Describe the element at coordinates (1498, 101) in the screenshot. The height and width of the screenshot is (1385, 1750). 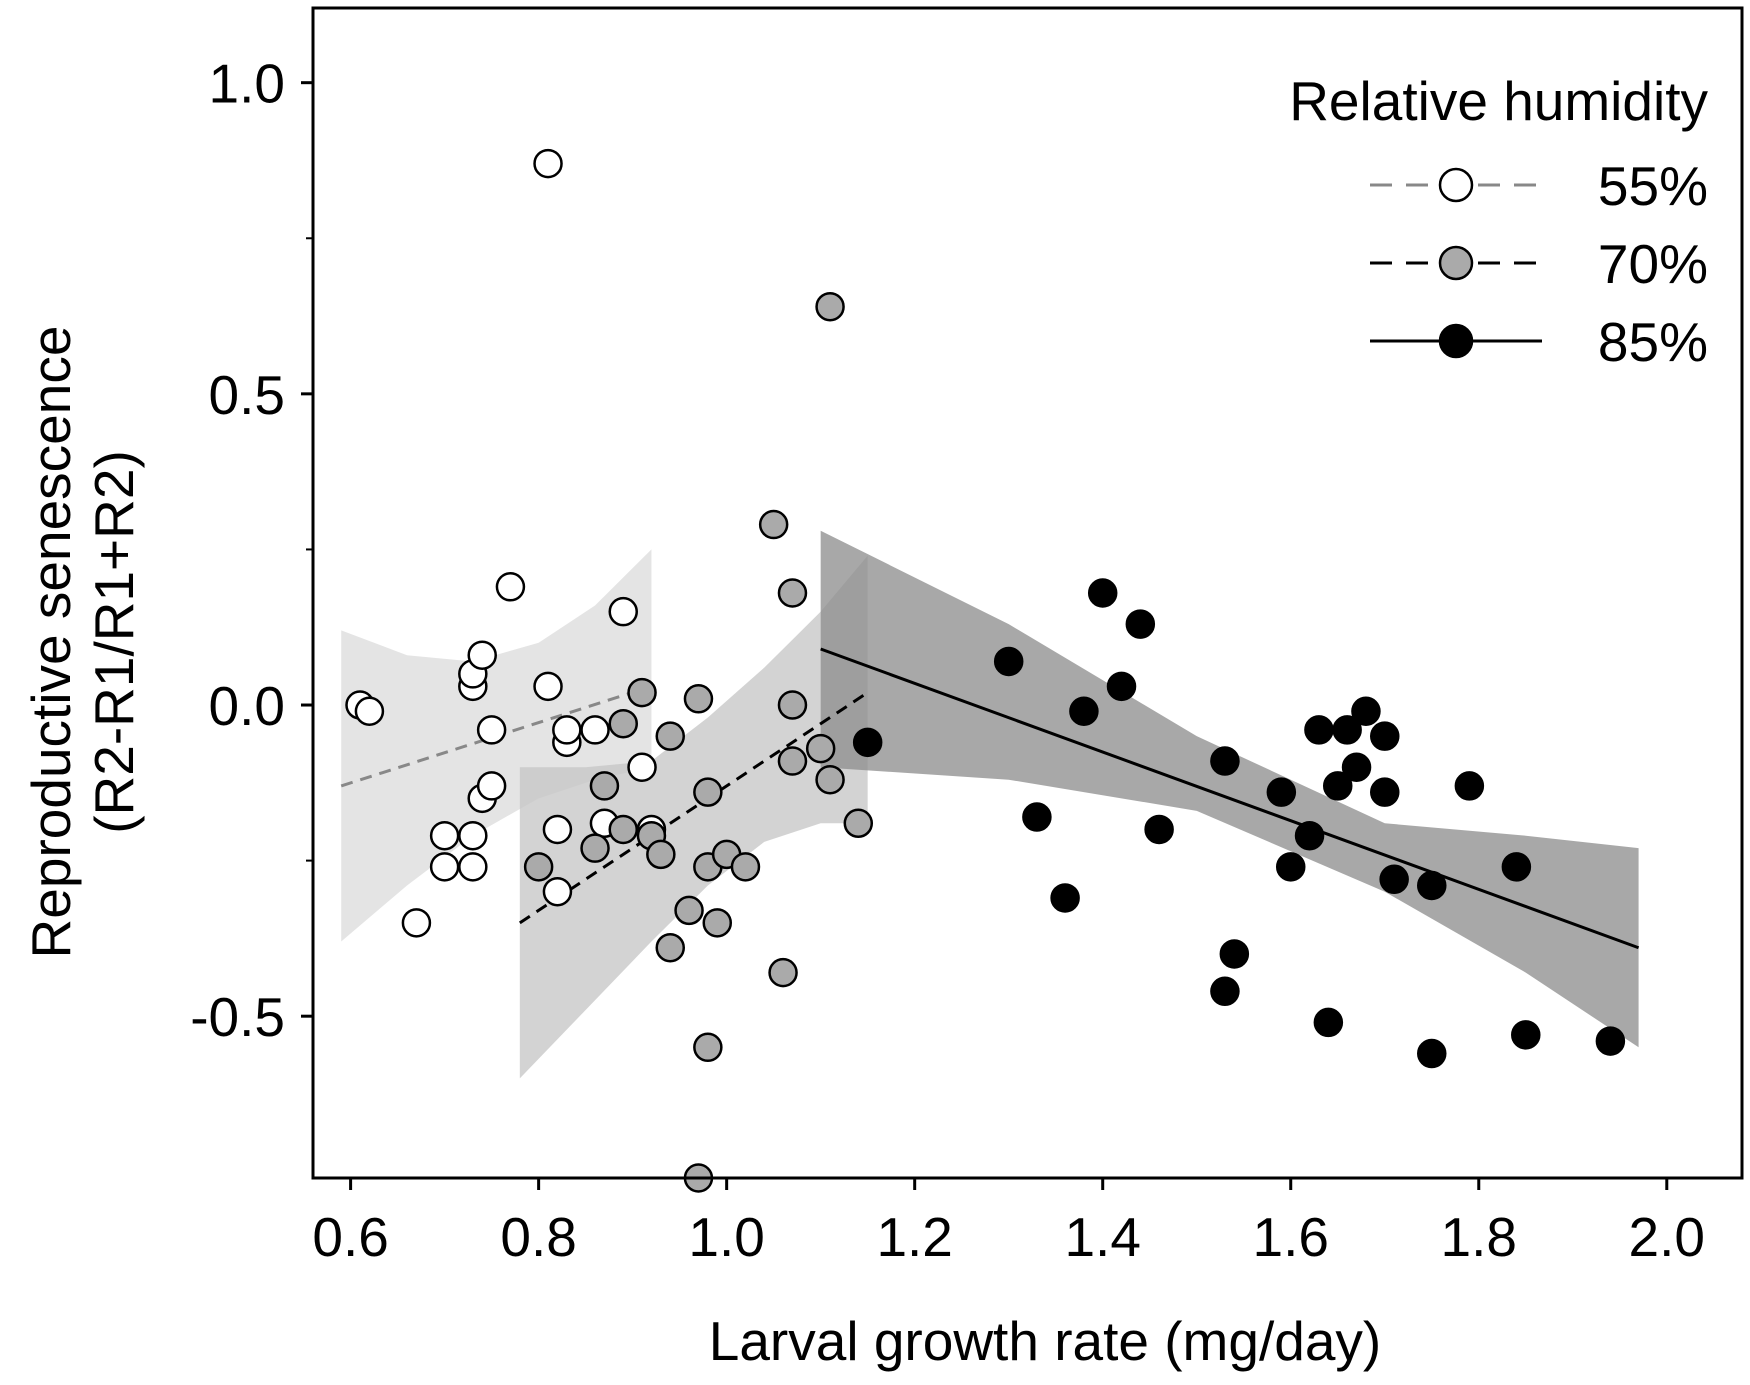
I see `legend-title: Relative humidity` at that location.